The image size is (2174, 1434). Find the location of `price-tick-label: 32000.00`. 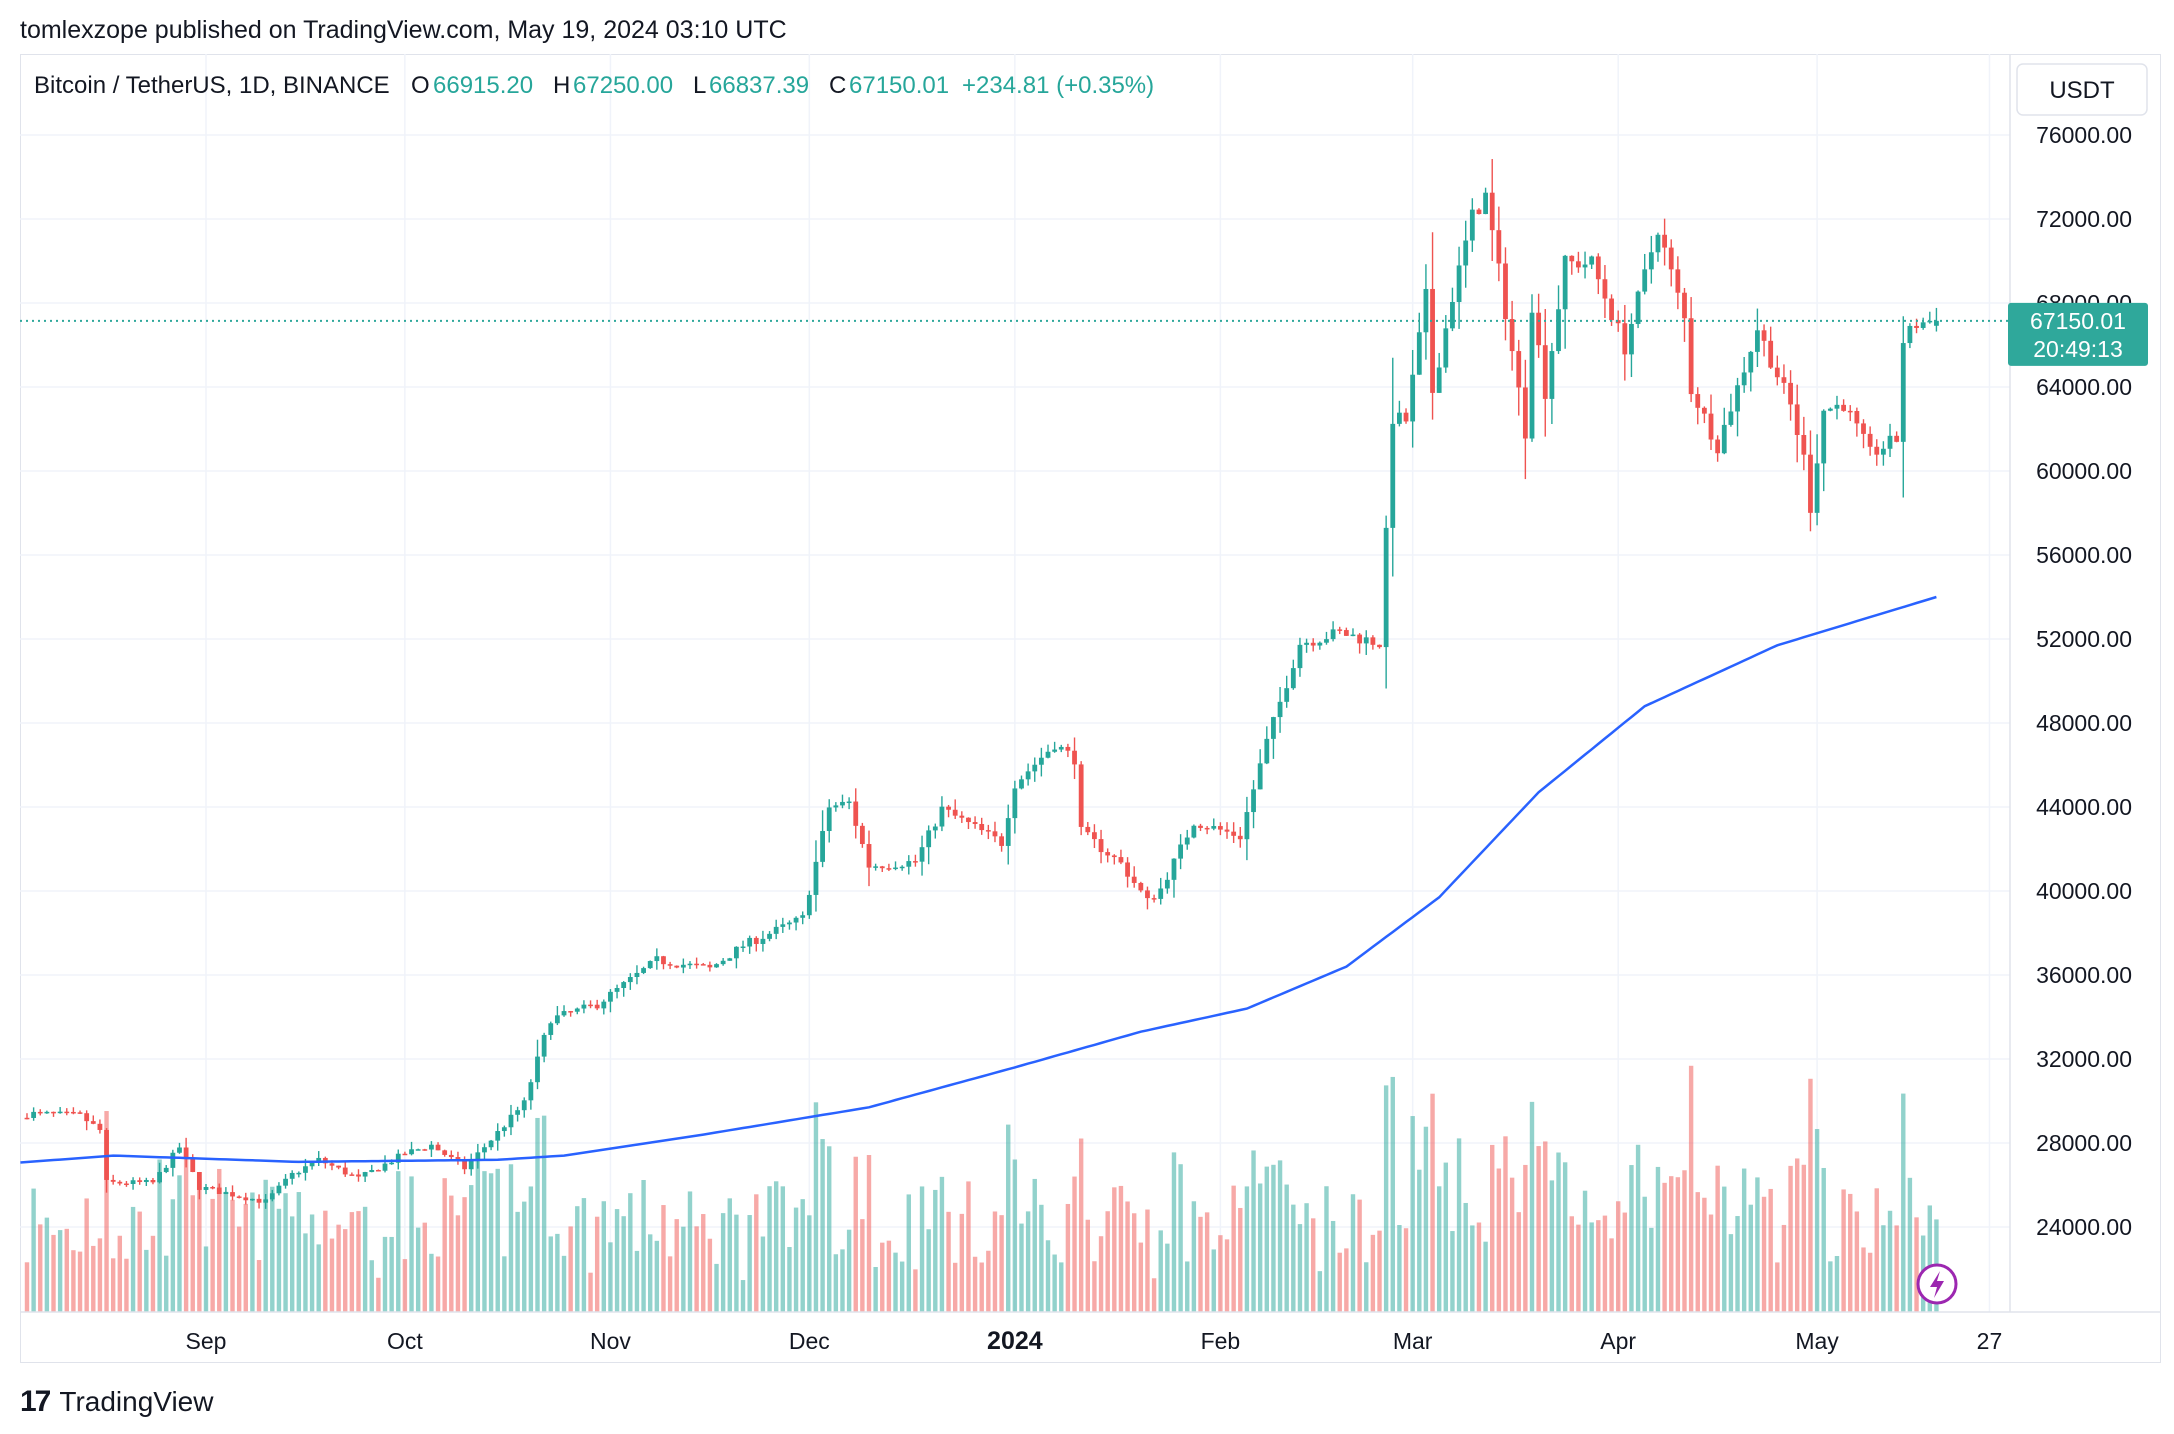

price-tick-label: 32000.00 is located at coordinates (2084, 1059).